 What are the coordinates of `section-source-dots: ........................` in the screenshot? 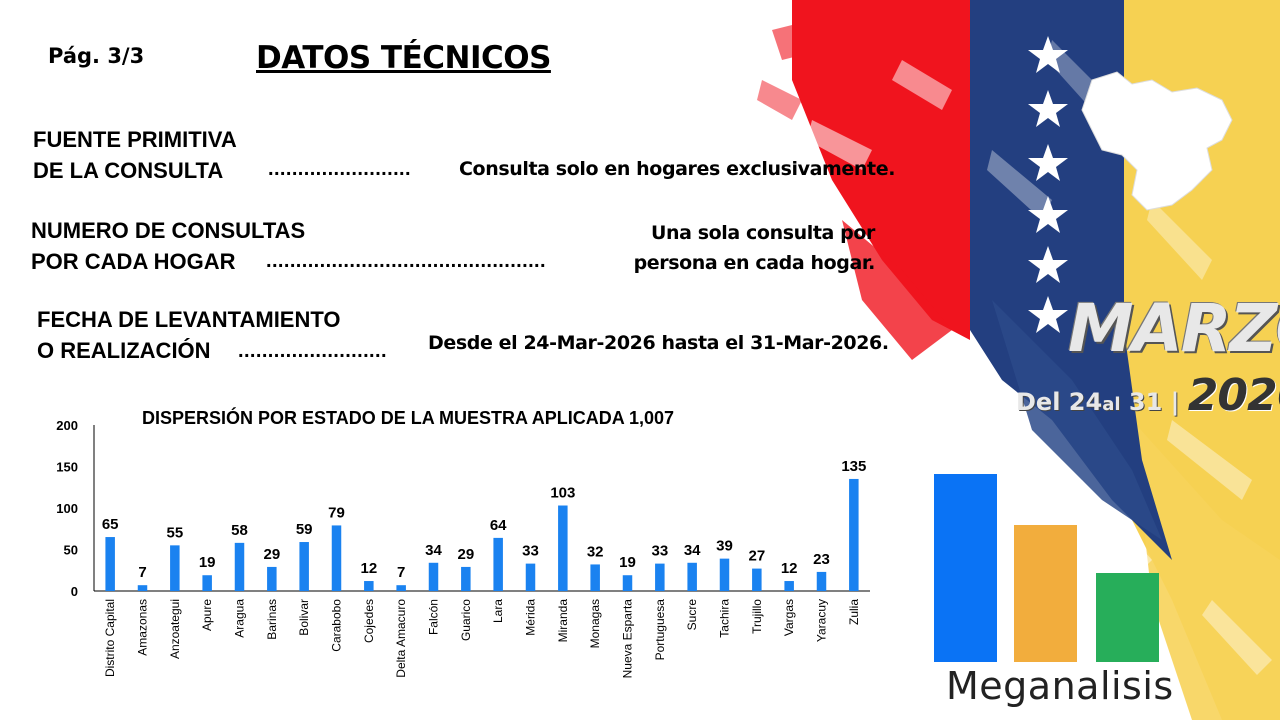 It's located at (339, 169).